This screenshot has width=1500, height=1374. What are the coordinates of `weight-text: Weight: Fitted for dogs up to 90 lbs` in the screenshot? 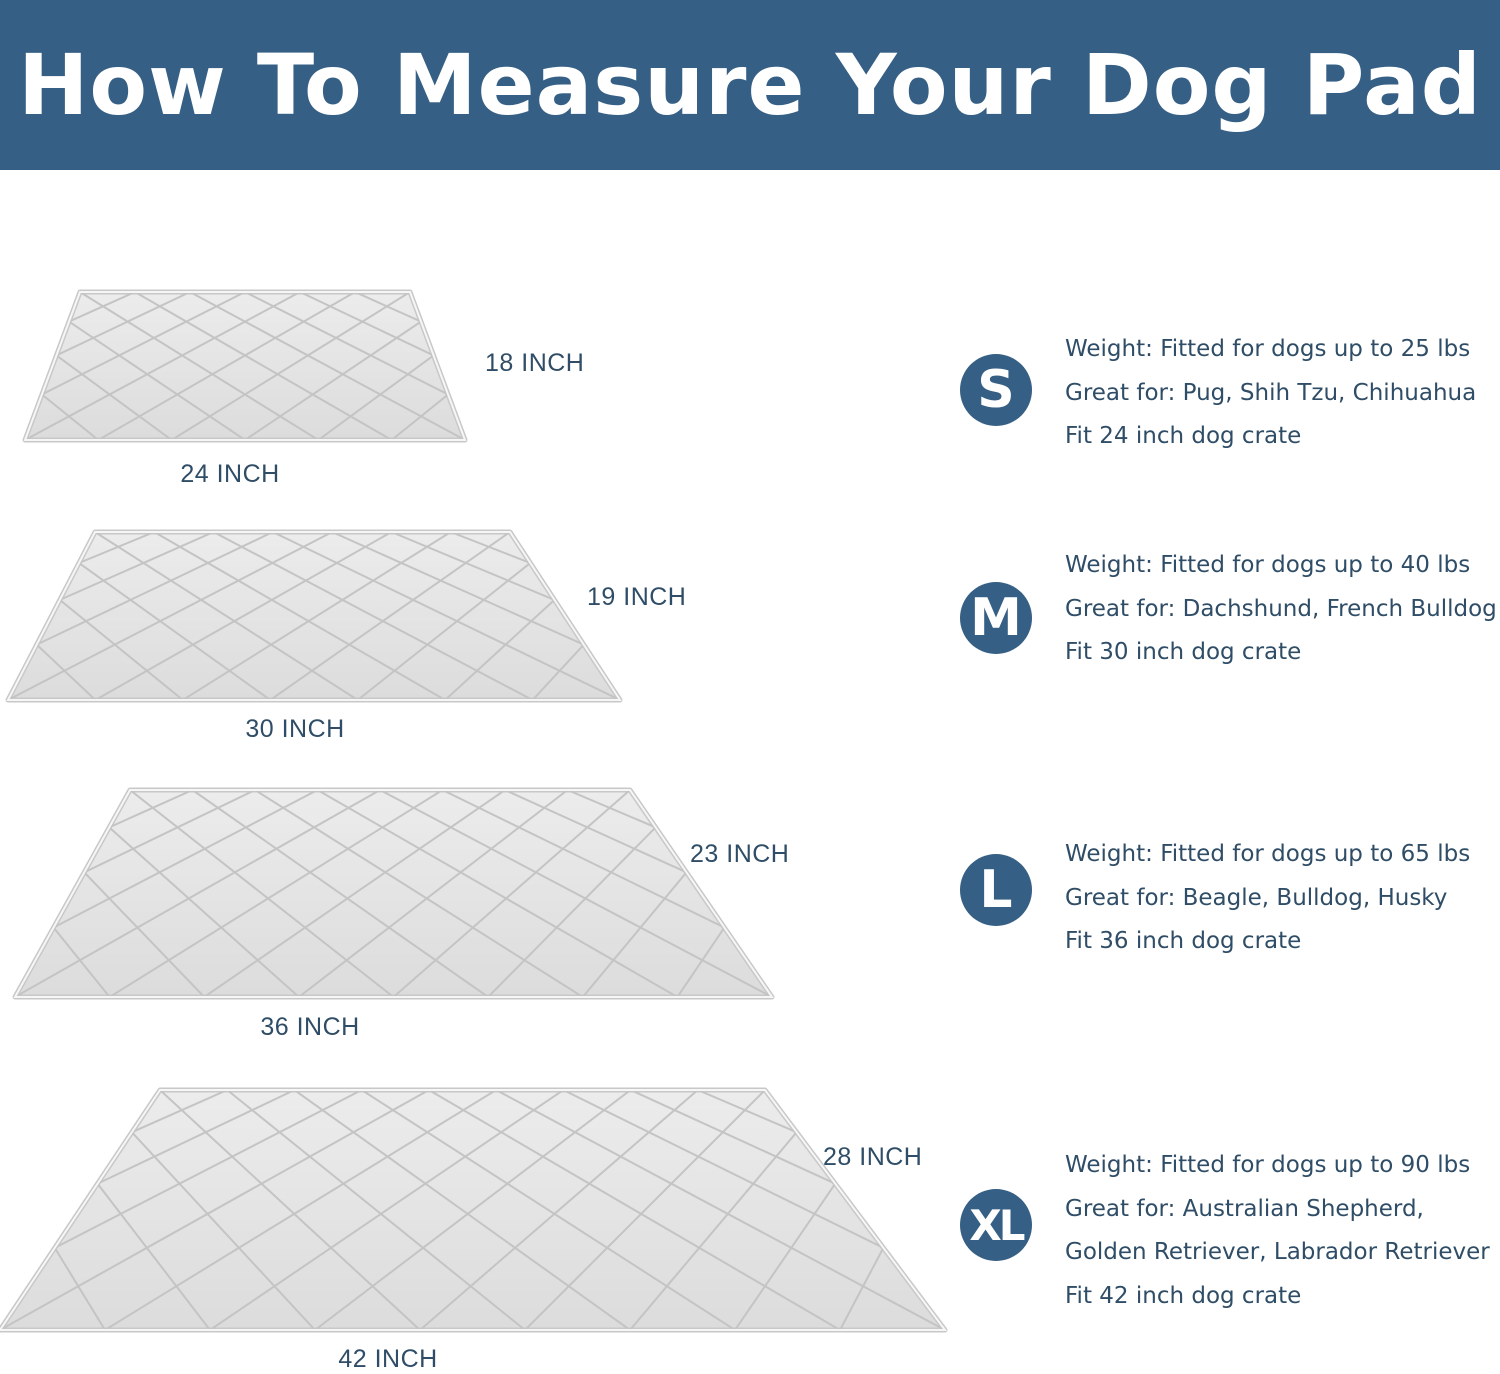 It's located at (1268, 1165).